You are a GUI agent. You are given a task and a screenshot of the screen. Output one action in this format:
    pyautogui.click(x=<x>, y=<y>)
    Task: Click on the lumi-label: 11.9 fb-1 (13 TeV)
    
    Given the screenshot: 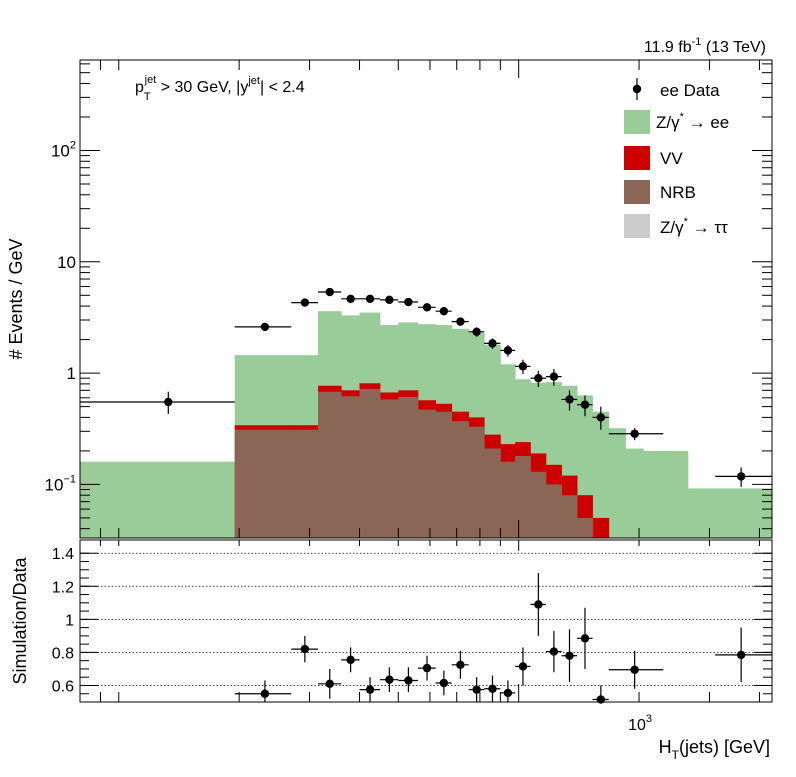 What is the action you would take?
    pyautogui.click(x=705, y=46)
    